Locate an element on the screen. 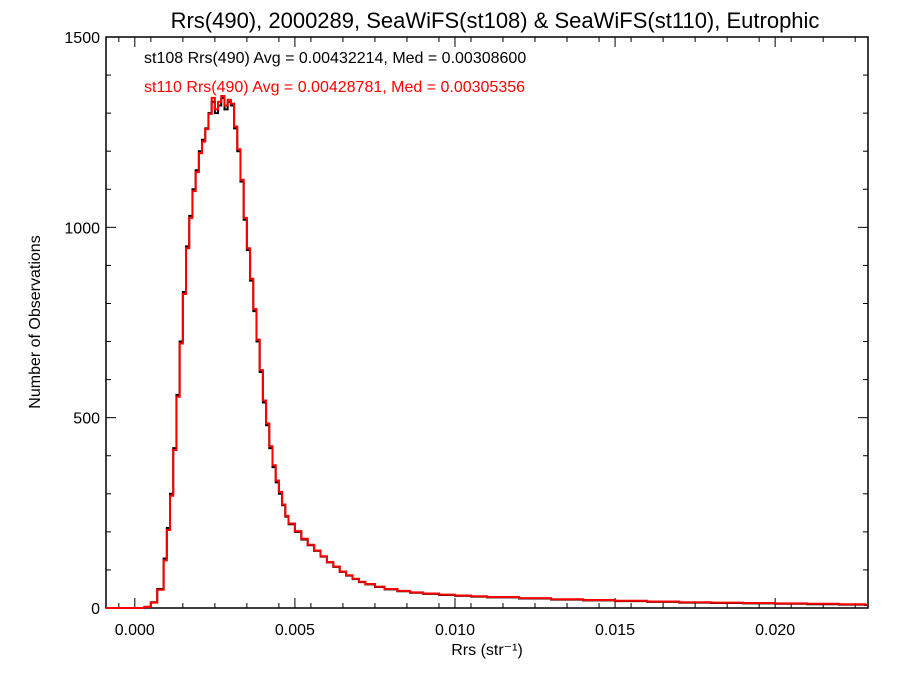 The image size is (900, 675). x-axis-label: Rrs (str⁻¹) is located at coordinates (487, 650).